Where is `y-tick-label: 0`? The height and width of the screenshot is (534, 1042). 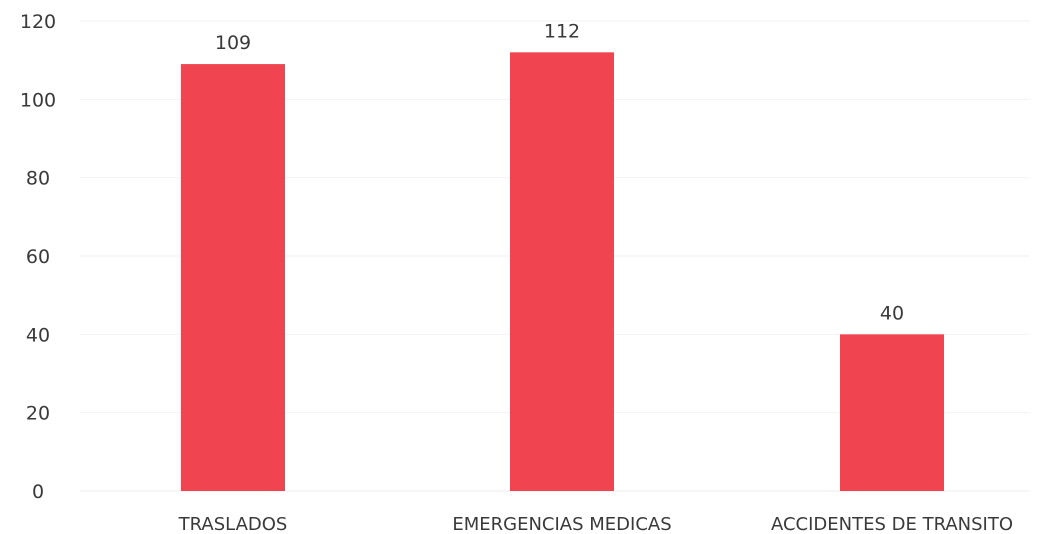 y-tick-label: 0 is located at coordinates (38, 492).